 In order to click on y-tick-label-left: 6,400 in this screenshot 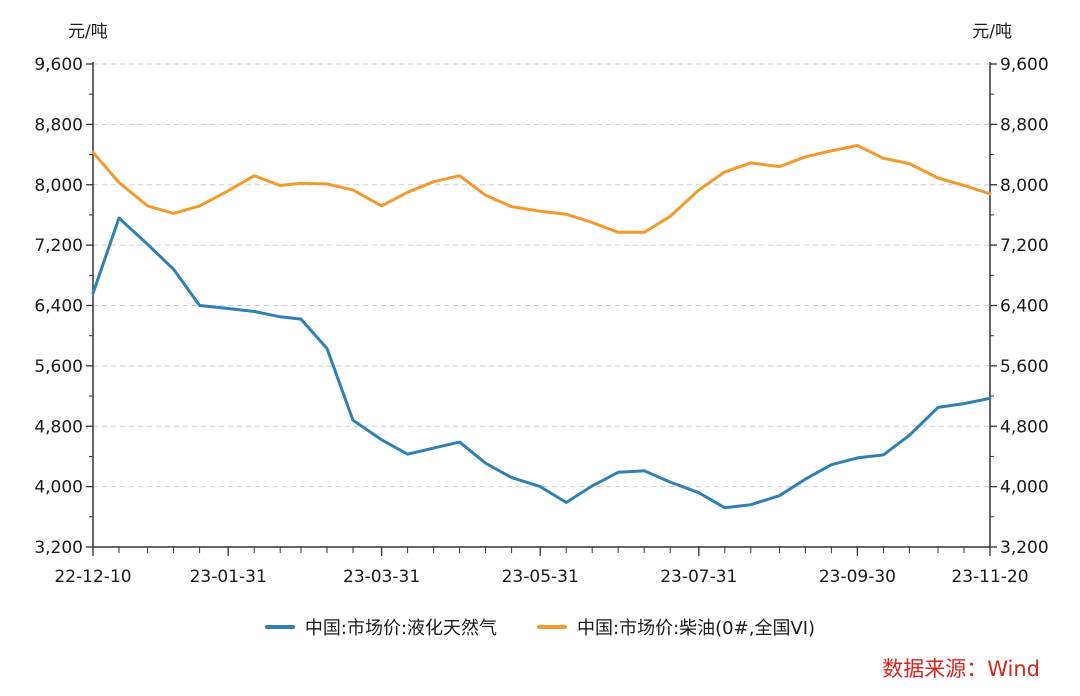, I will do `click(58, 307)`.